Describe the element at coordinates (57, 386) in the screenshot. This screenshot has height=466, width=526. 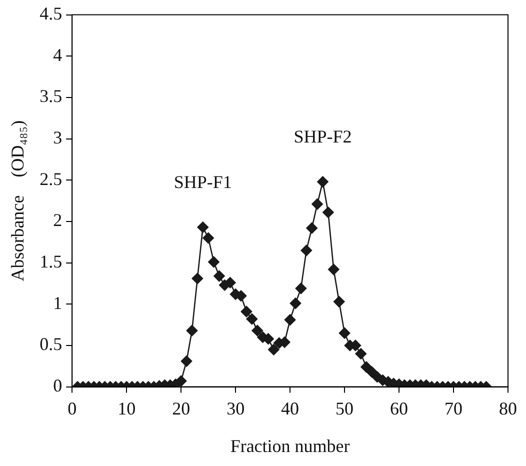
I see `y-tick-label: 0` at that location.